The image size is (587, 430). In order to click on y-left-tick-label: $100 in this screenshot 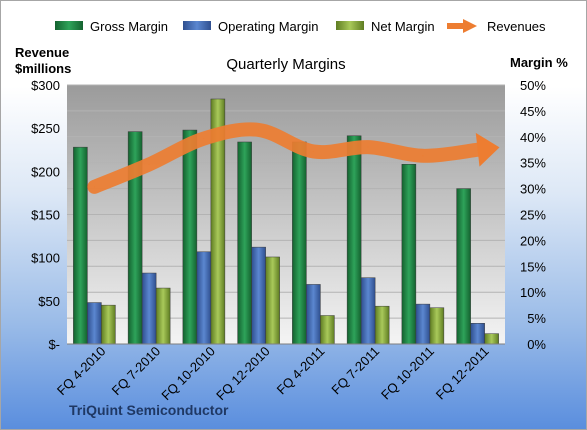, I will do `click(45, 258)`.